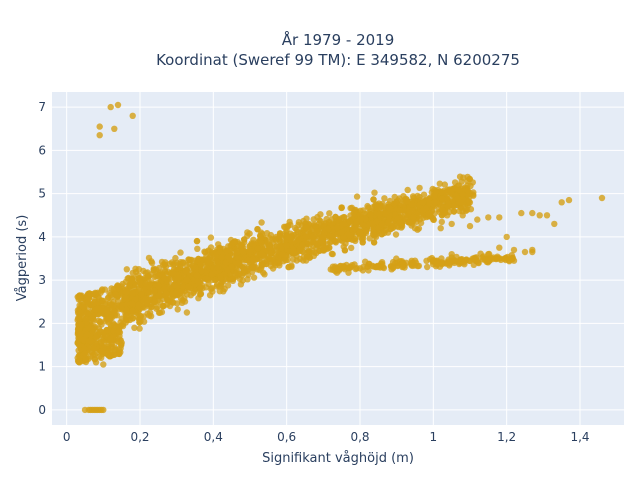  I want to click on x-tick-label: 0,4, so click(213, 437).